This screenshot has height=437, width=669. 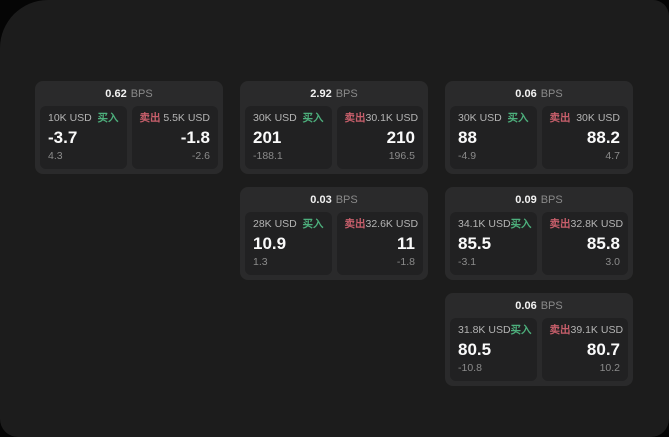 I want to click on sell-sub-value: 10.2, so click(x=609, y=368).